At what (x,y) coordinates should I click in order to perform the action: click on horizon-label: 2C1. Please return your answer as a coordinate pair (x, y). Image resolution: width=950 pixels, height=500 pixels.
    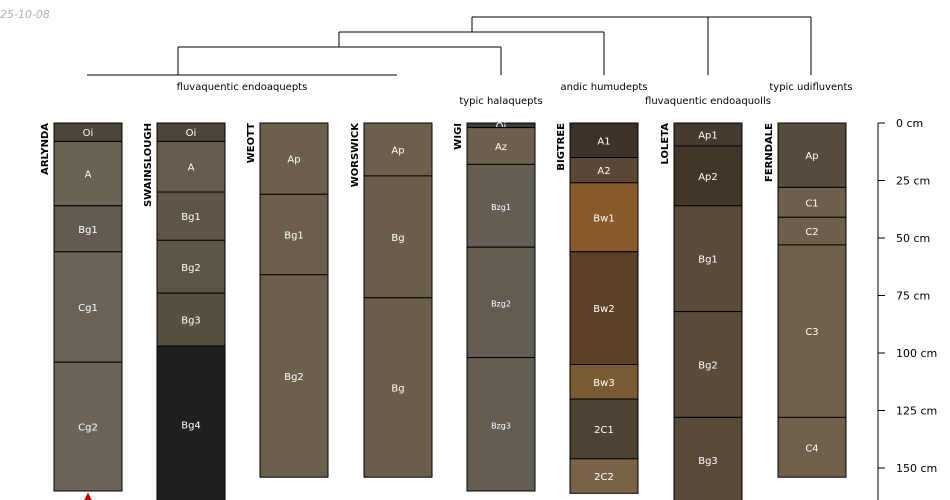
    Looking at the image, I should click on (604, 430).